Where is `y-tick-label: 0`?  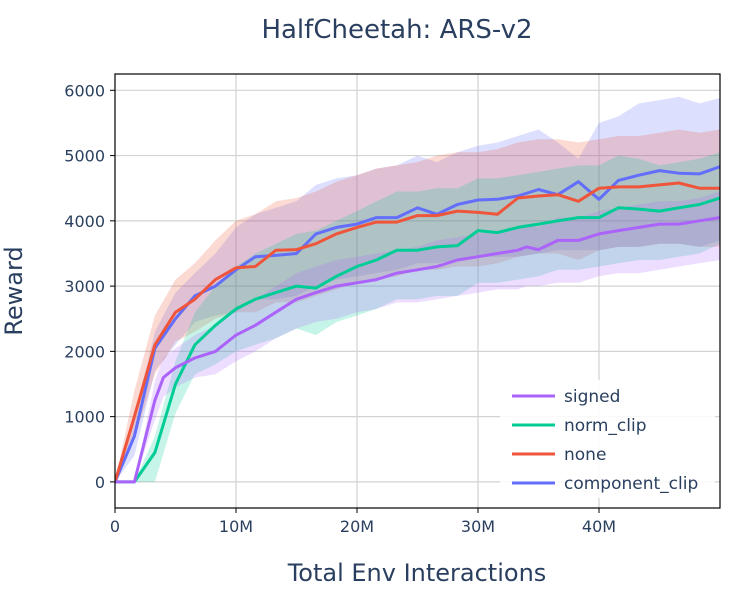 y-tick-label: 0 is located at coordinates (100, 482).